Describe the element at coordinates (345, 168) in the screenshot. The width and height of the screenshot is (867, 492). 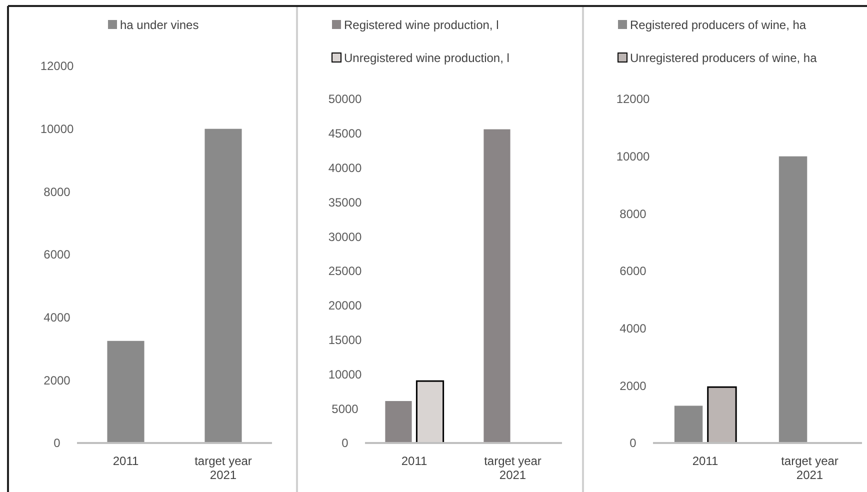
I see `y-tick-label: 40000` at that location.